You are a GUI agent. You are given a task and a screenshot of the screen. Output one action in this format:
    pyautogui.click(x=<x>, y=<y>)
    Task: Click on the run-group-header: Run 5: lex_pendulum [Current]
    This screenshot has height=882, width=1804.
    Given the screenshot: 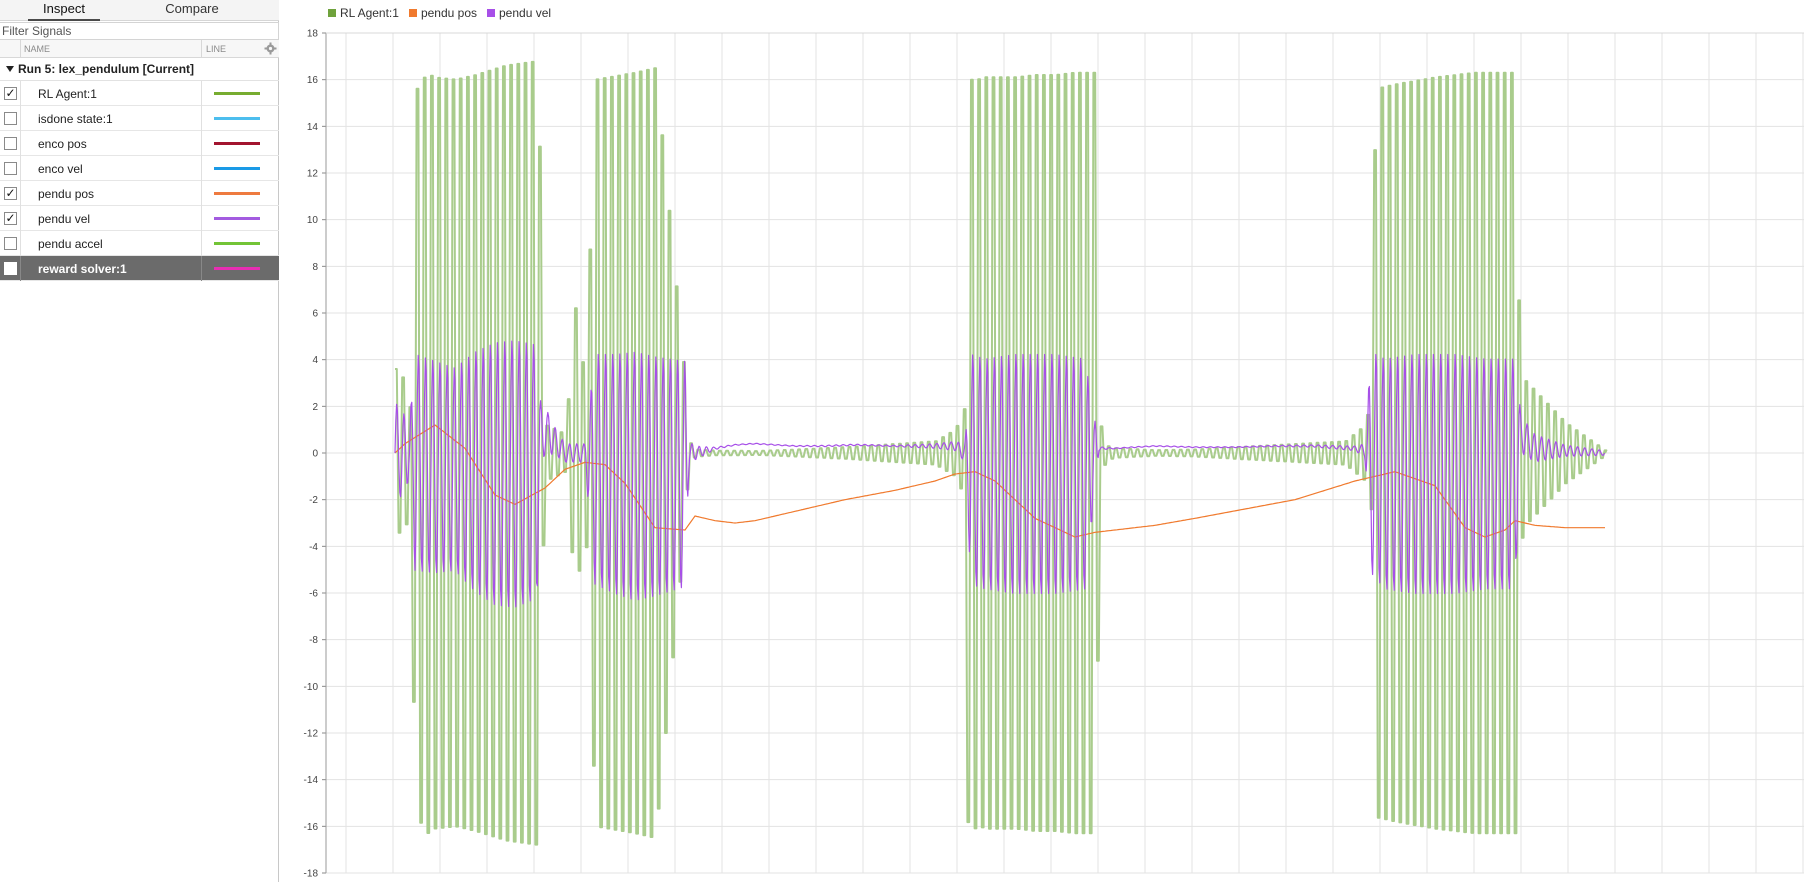 What is the action you would take?
    pyautogui.click(x=139, y=69)
    